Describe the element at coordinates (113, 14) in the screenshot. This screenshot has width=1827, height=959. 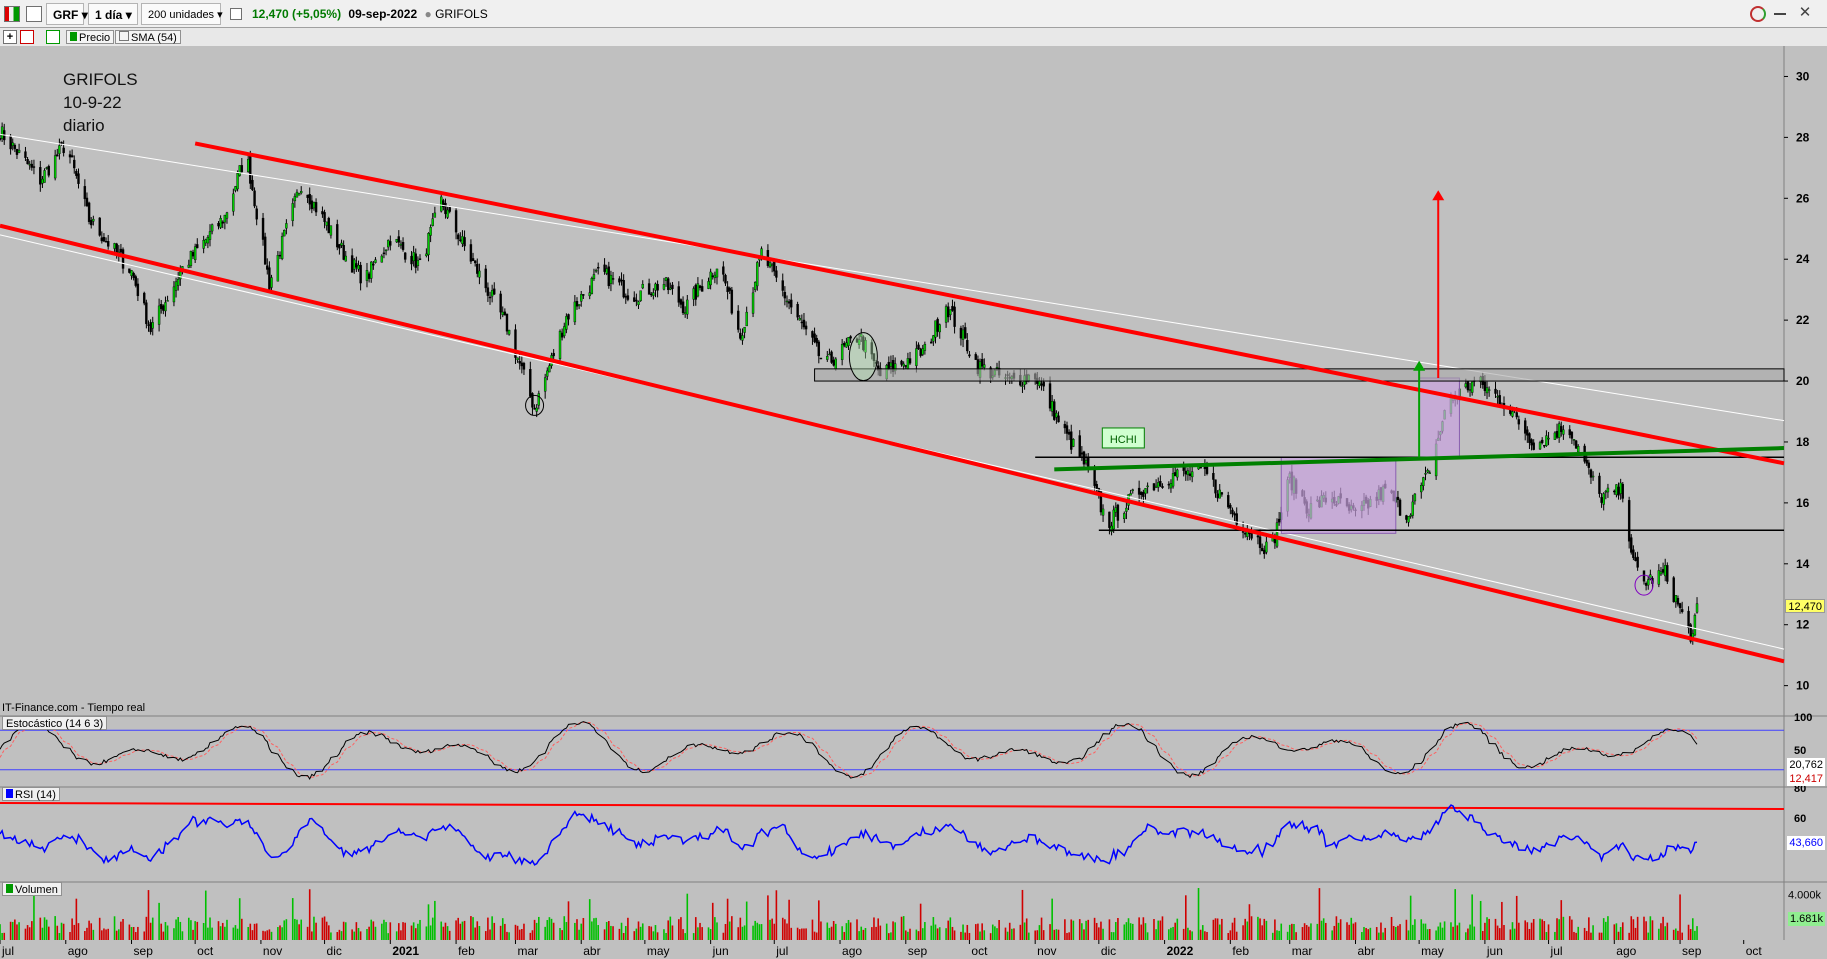
I see `interval-selector: 1 día ▾` at that location.